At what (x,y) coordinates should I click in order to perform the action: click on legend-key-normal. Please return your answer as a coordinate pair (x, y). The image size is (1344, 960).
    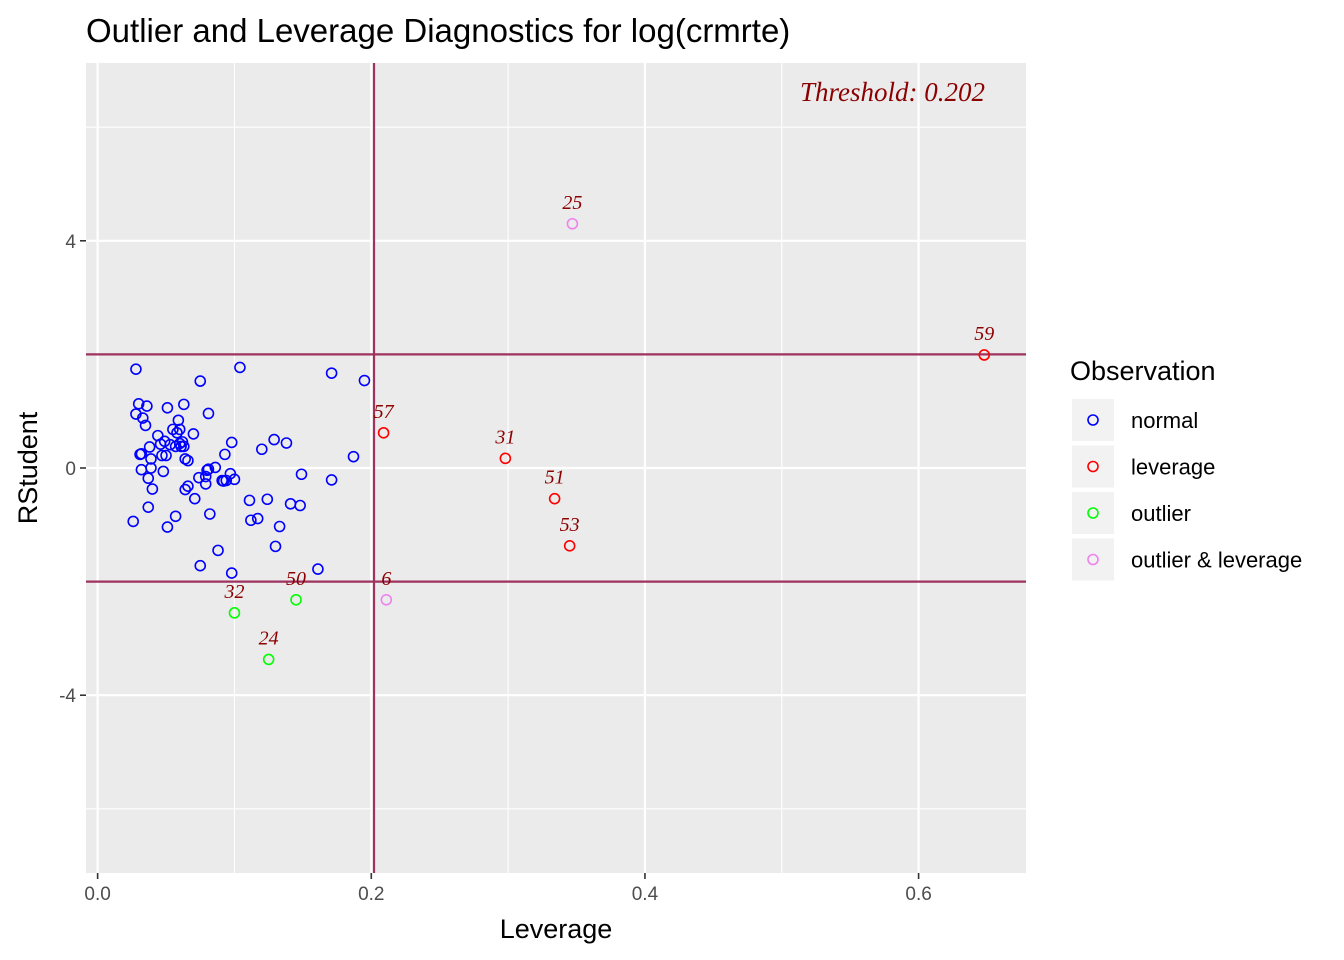
    Looking at the image, I should click on (1093, 420).